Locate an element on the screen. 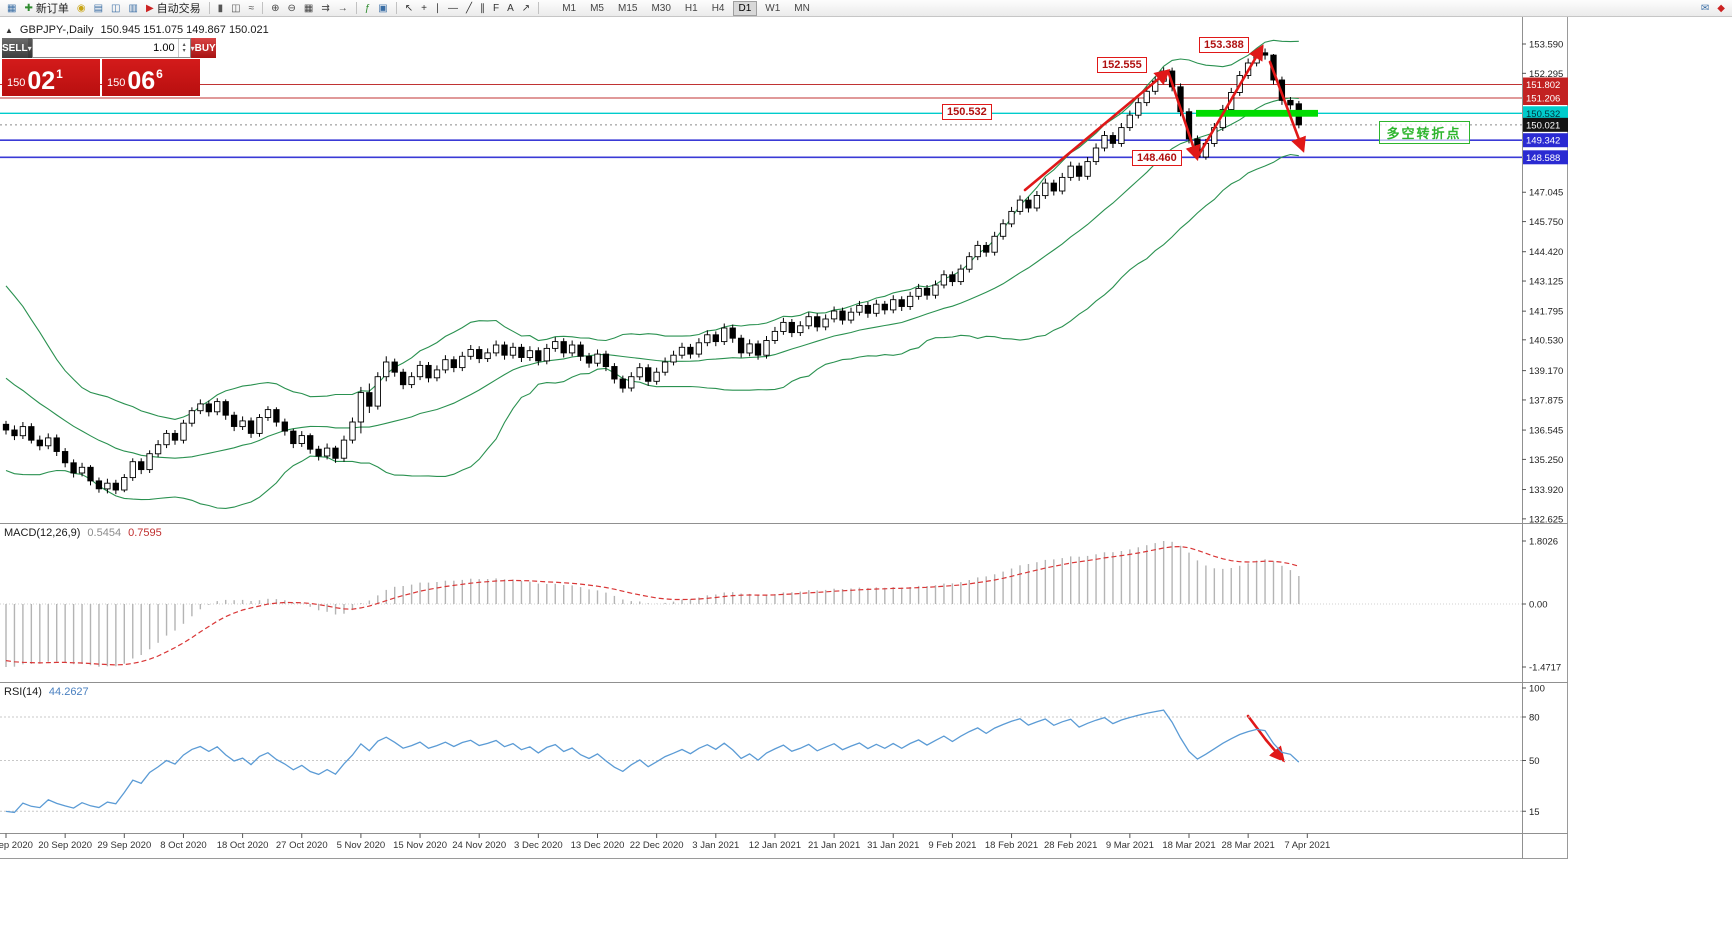 This screenshot has width=1732, height=941. auto-scroll-icon: ⇉ is located at coordinates (325, 8).